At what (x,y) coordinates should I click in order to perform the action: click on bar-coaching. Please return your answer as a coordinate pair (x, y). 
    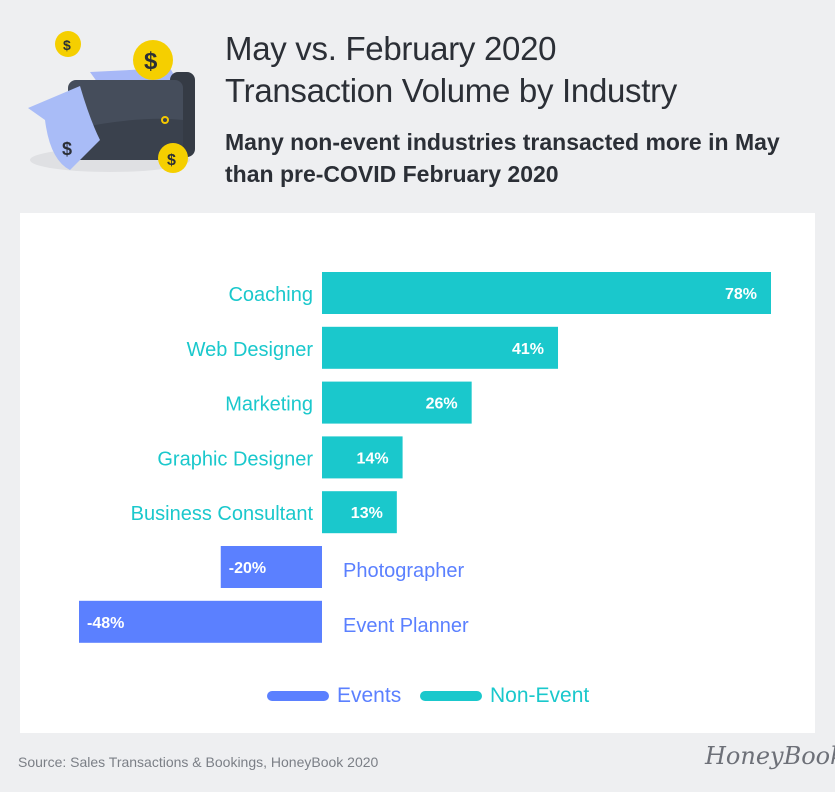
    Looking at the image, I should click on (546, 293).